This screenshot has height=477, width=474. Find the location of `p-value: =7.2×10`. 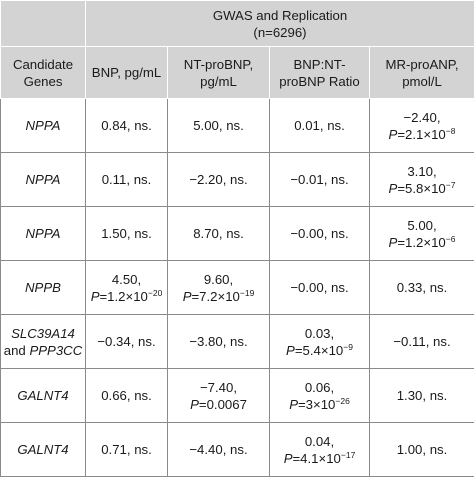

p-value: =7.2×10 is located at coordinates (215, 296).